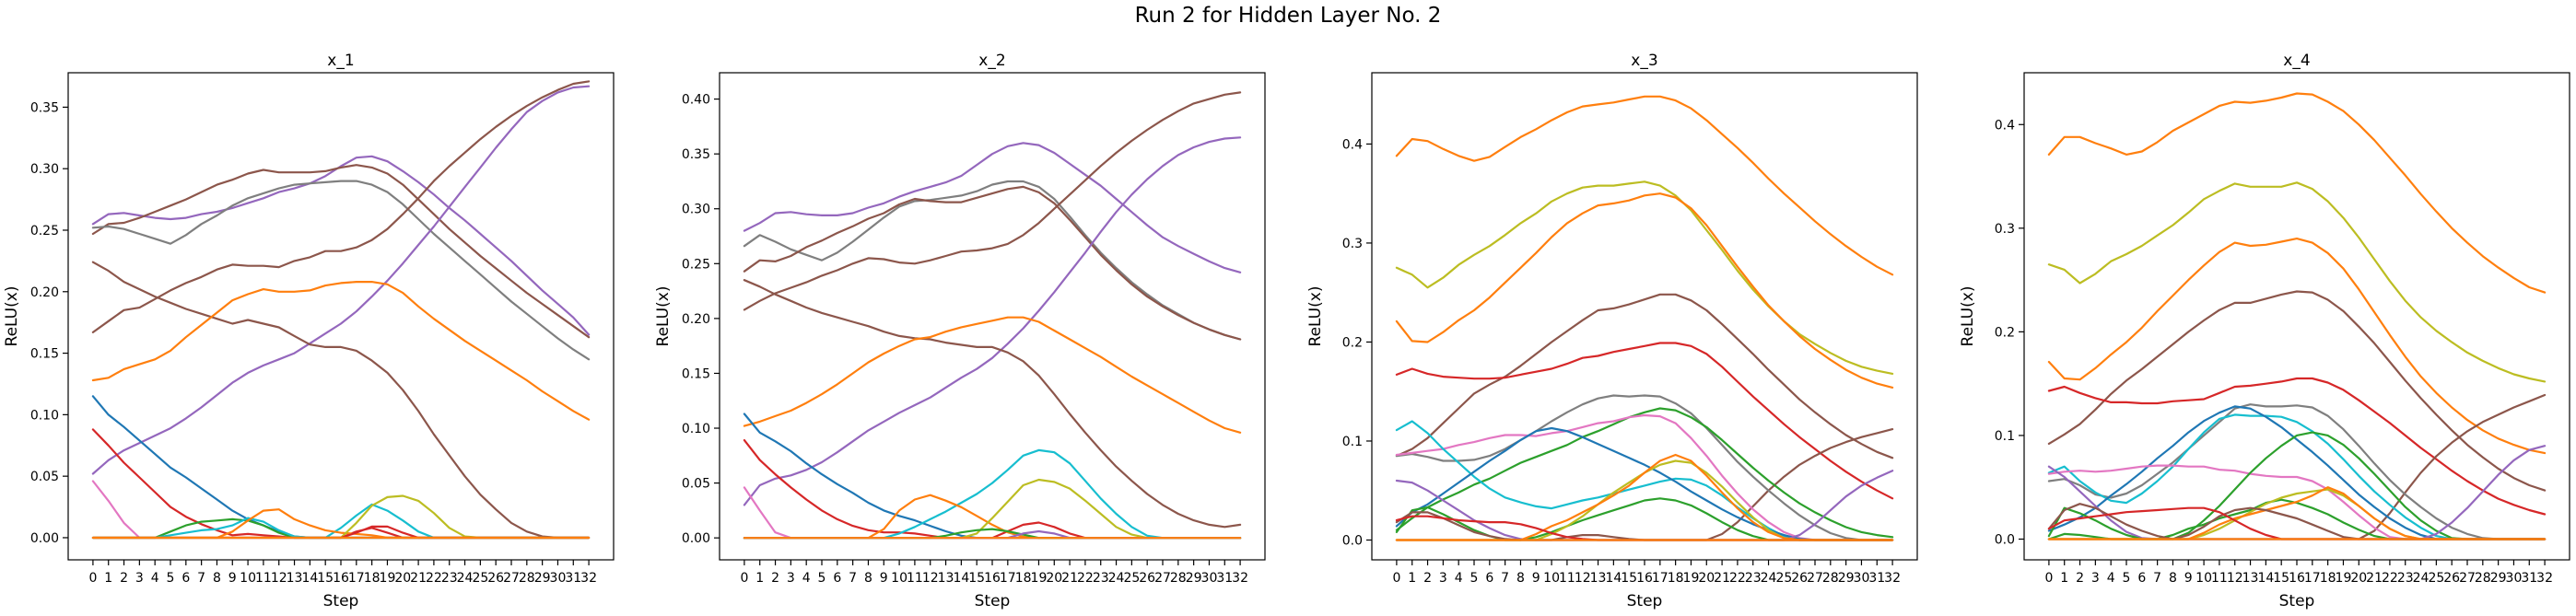  What do you see at coordinates (44, 169) in the screenshot?
I see `y-tick-label: 0.30` at bounding box center [44, 169].